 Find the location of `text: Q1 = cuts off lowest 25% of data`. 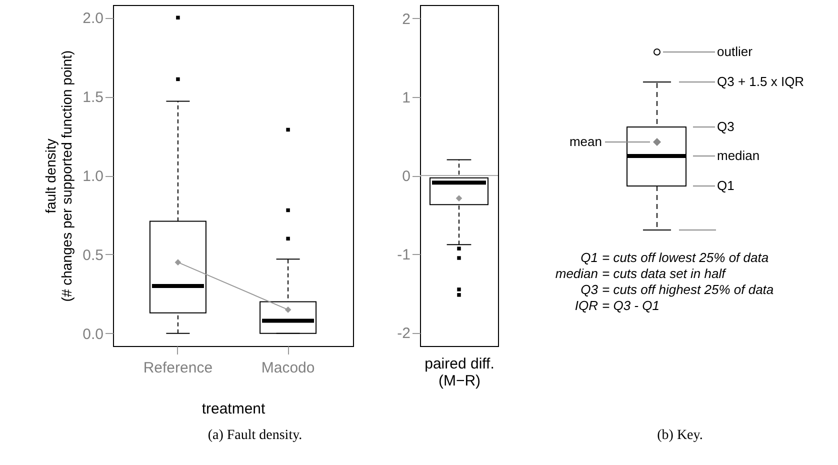

text: Q1 = cuts off lowest 25% of data is located at coordinates (674, 258).